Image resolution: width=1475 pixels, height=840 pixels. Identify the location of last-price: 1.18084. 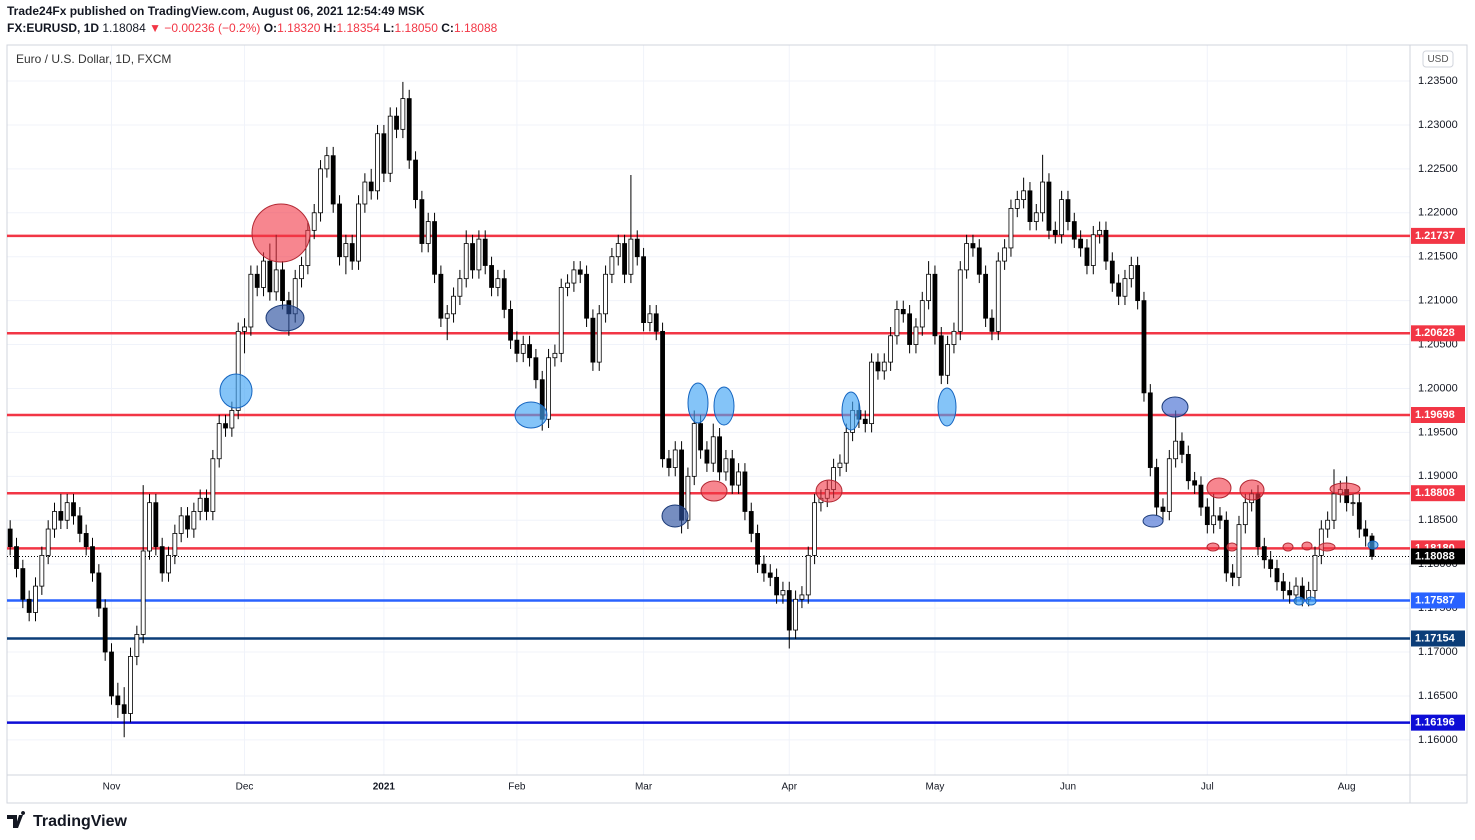
(124, 28).